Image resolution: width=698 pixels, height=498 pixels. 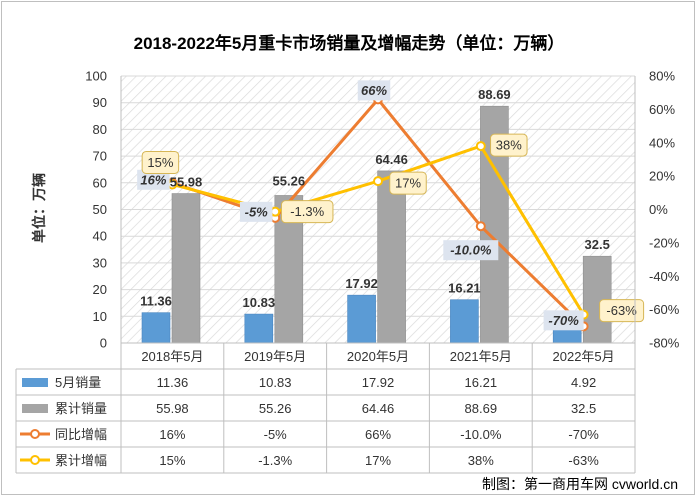 What do you see at coordinates (664, 343) in the screenshot?
I see `y2-tick-label: -80%` at bounding box center [664, 343].